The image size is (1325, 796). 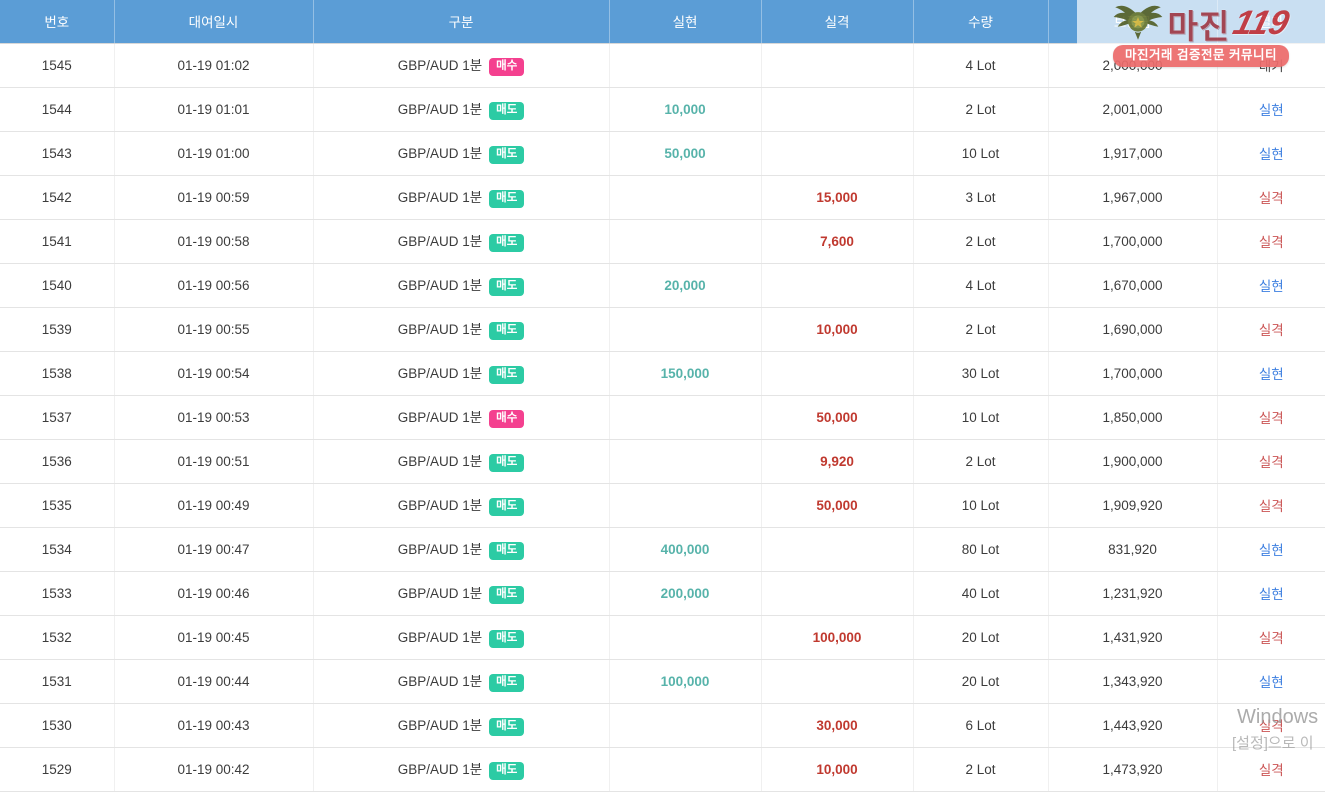 I want to click on col-header-quantity: 수량, so click(x=981, y=22).